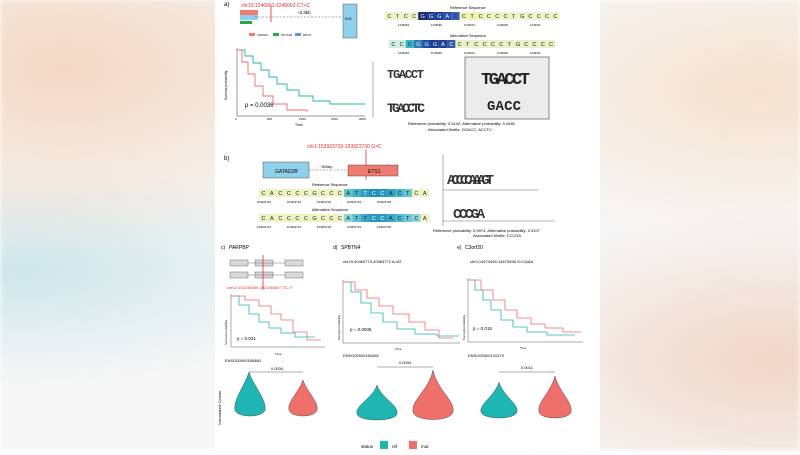 This screenshot has width=800, height=455. I want to click on coord-label: 153923739, so click(384, 202).